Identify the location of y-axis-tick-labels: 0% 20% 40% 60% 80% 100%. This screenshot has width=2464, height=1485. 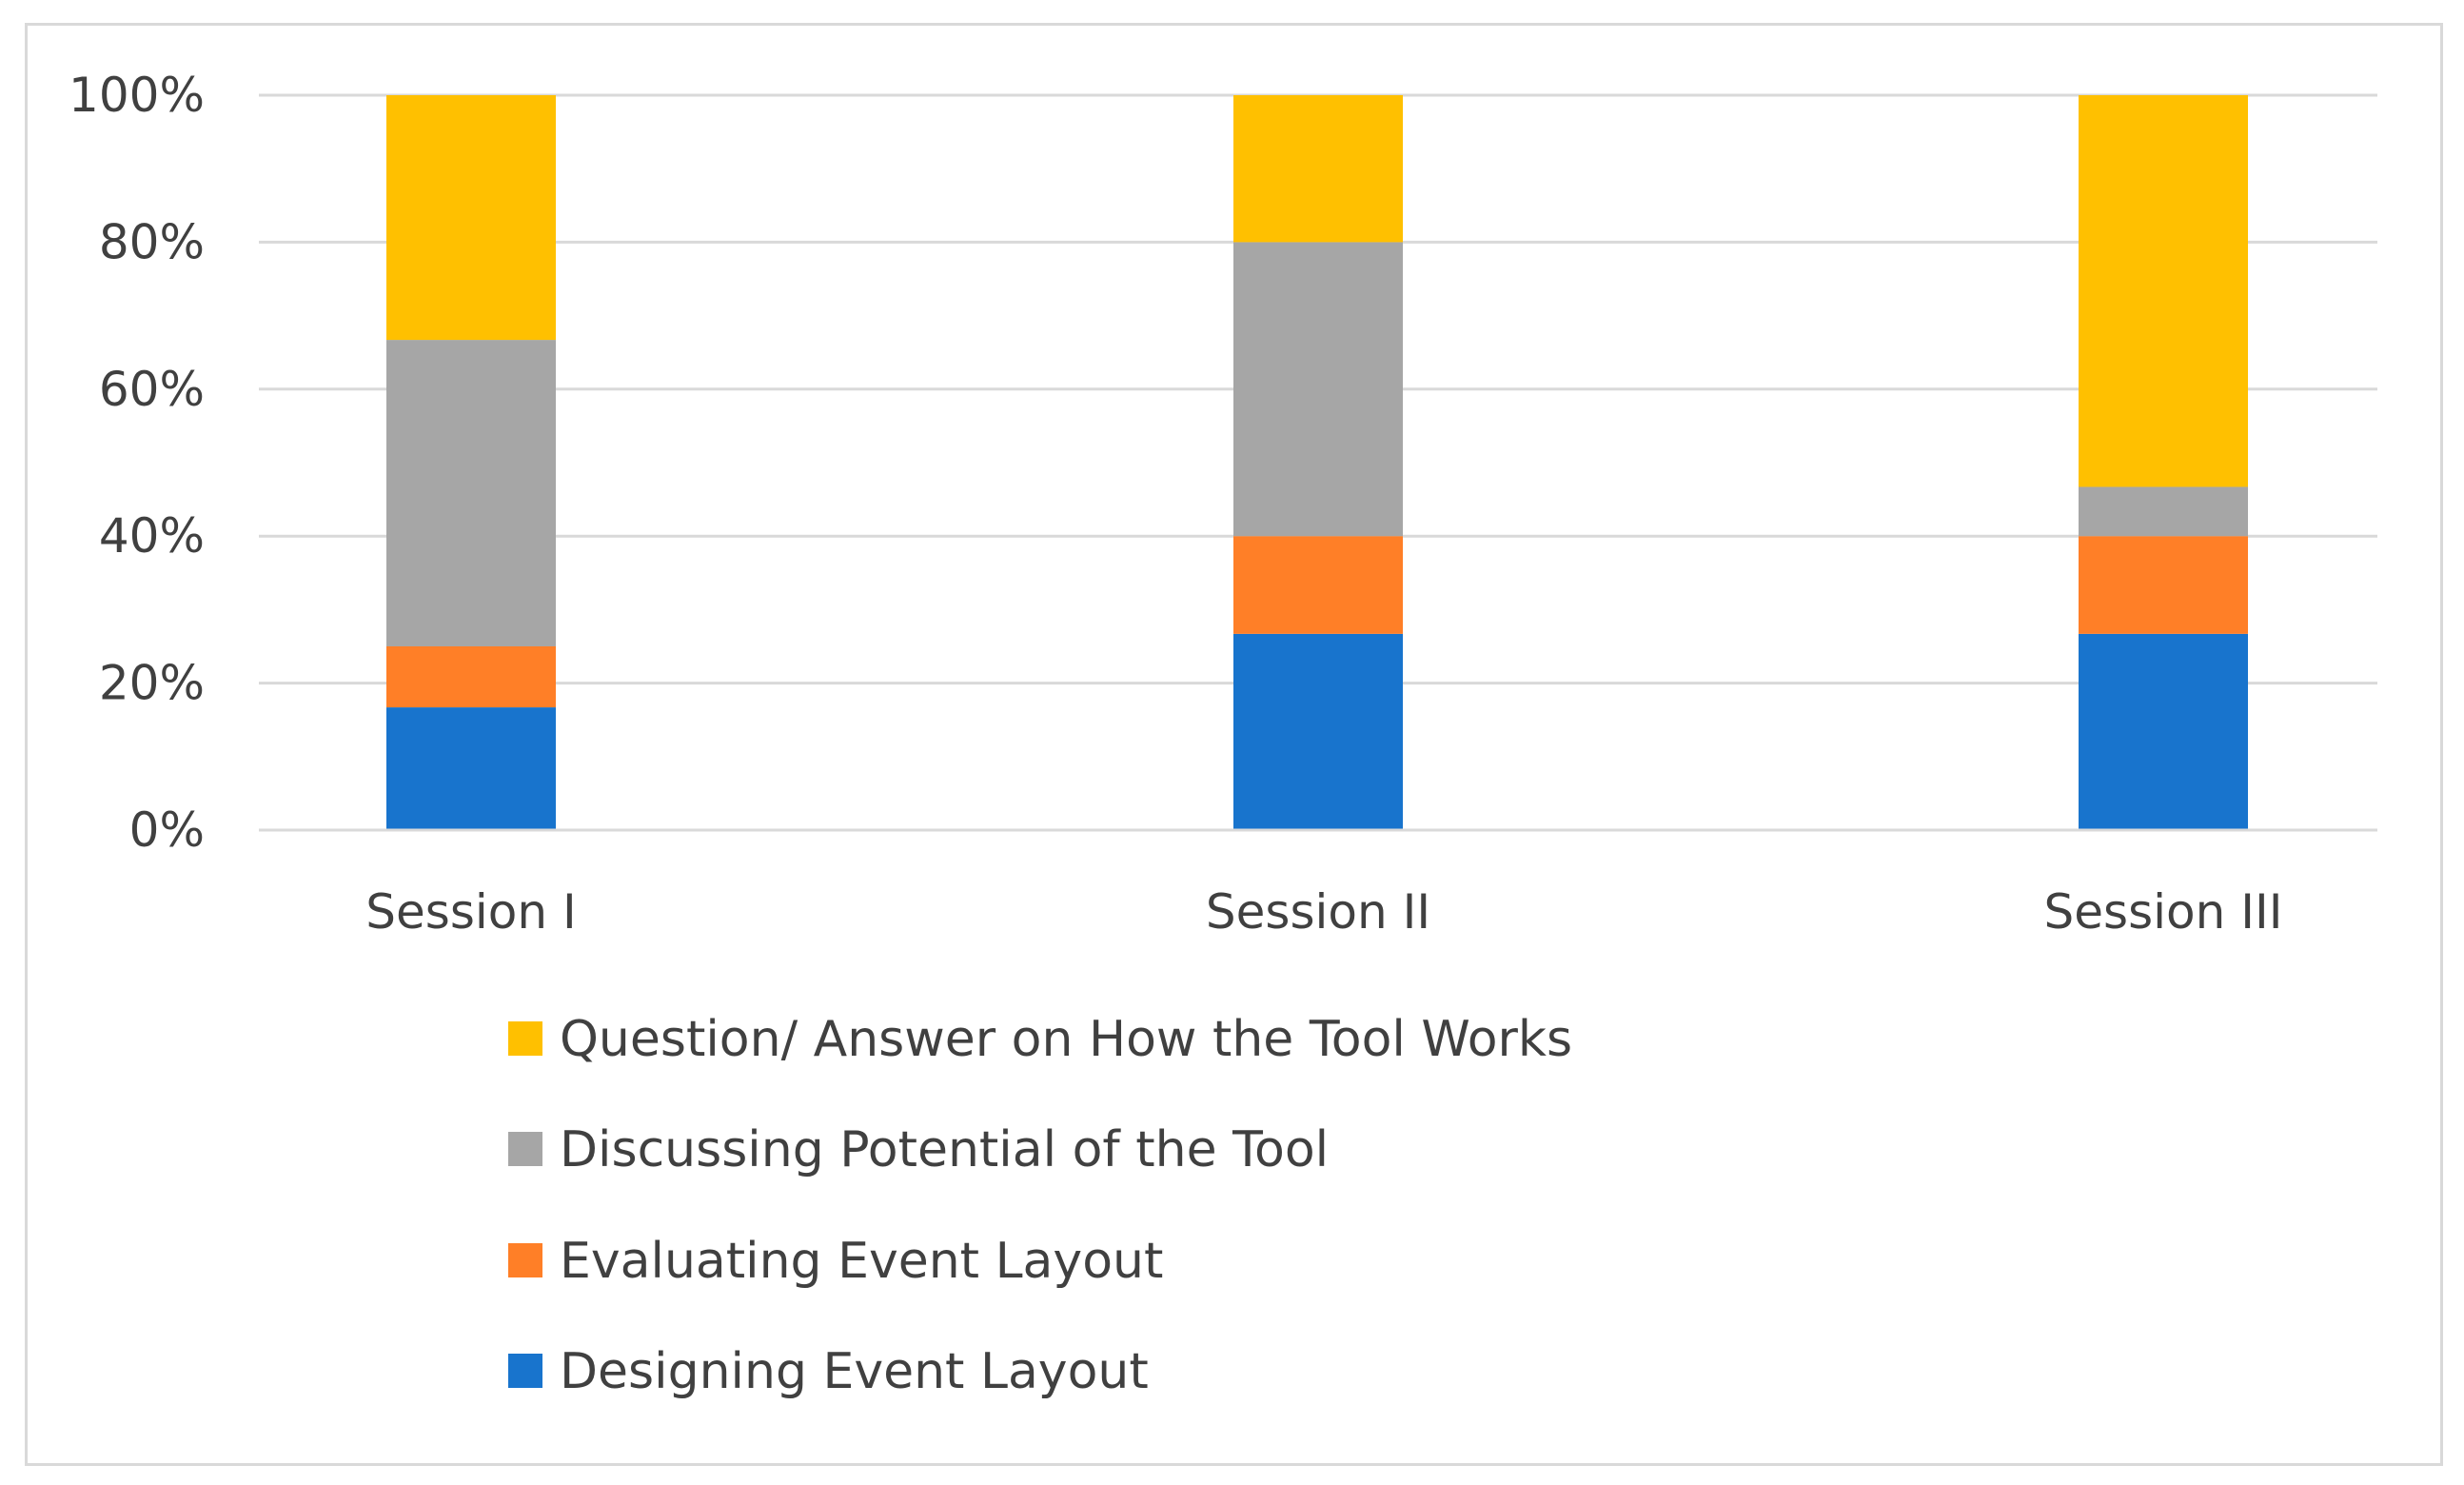
(137, 463).